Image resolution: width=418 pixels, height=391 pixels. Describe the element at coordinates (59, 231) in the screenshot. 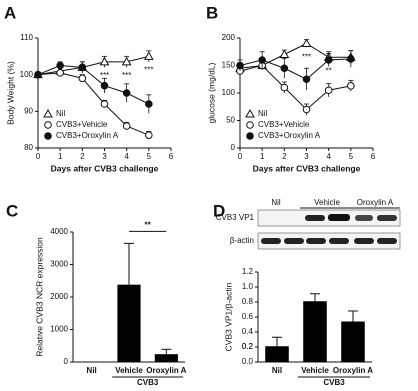

I see `y-tick-label: 4000` at that location.